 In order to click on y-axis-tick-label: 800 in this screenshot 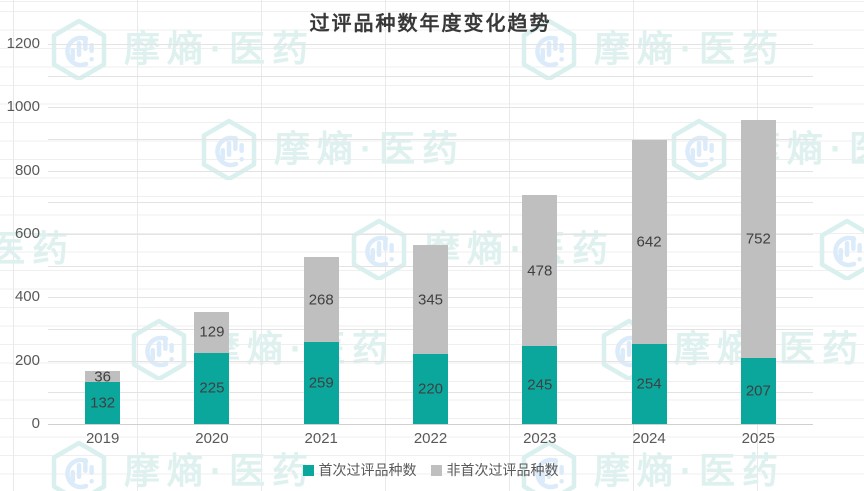, I will do `click(27, 170)`.